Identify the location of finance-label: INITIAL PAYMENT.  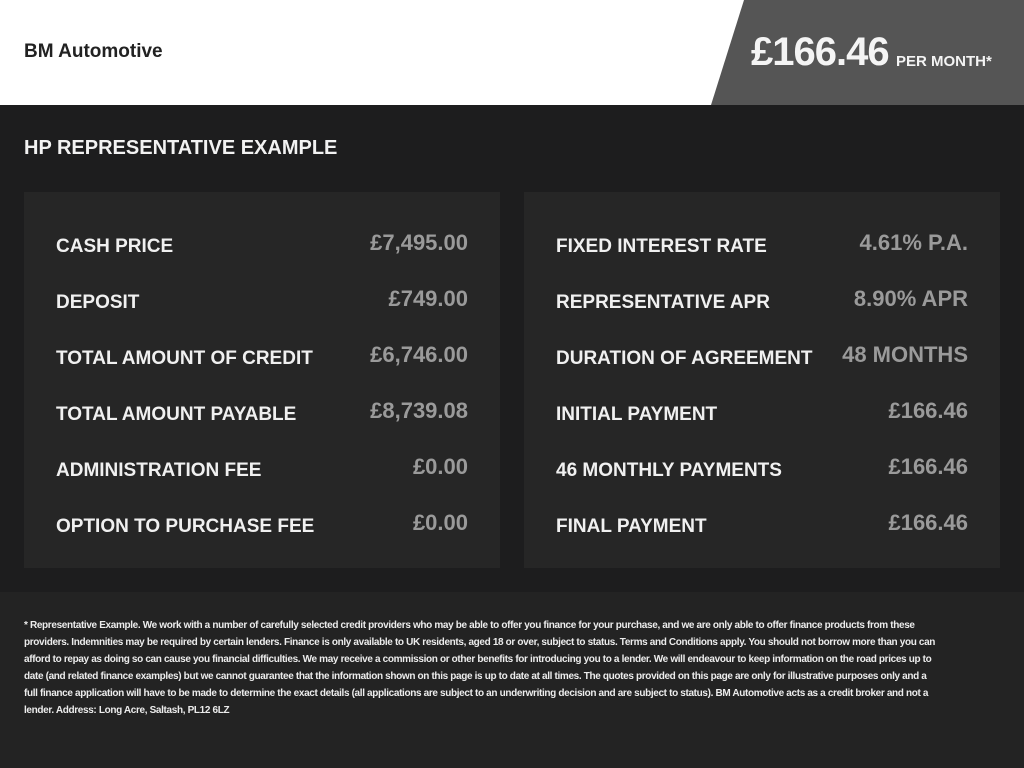
(637, 414).